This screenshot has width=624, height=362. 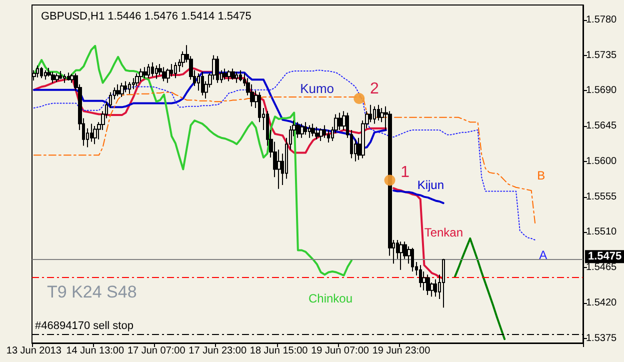 I want to click on annotation: 2, so click(x=375, y=89).